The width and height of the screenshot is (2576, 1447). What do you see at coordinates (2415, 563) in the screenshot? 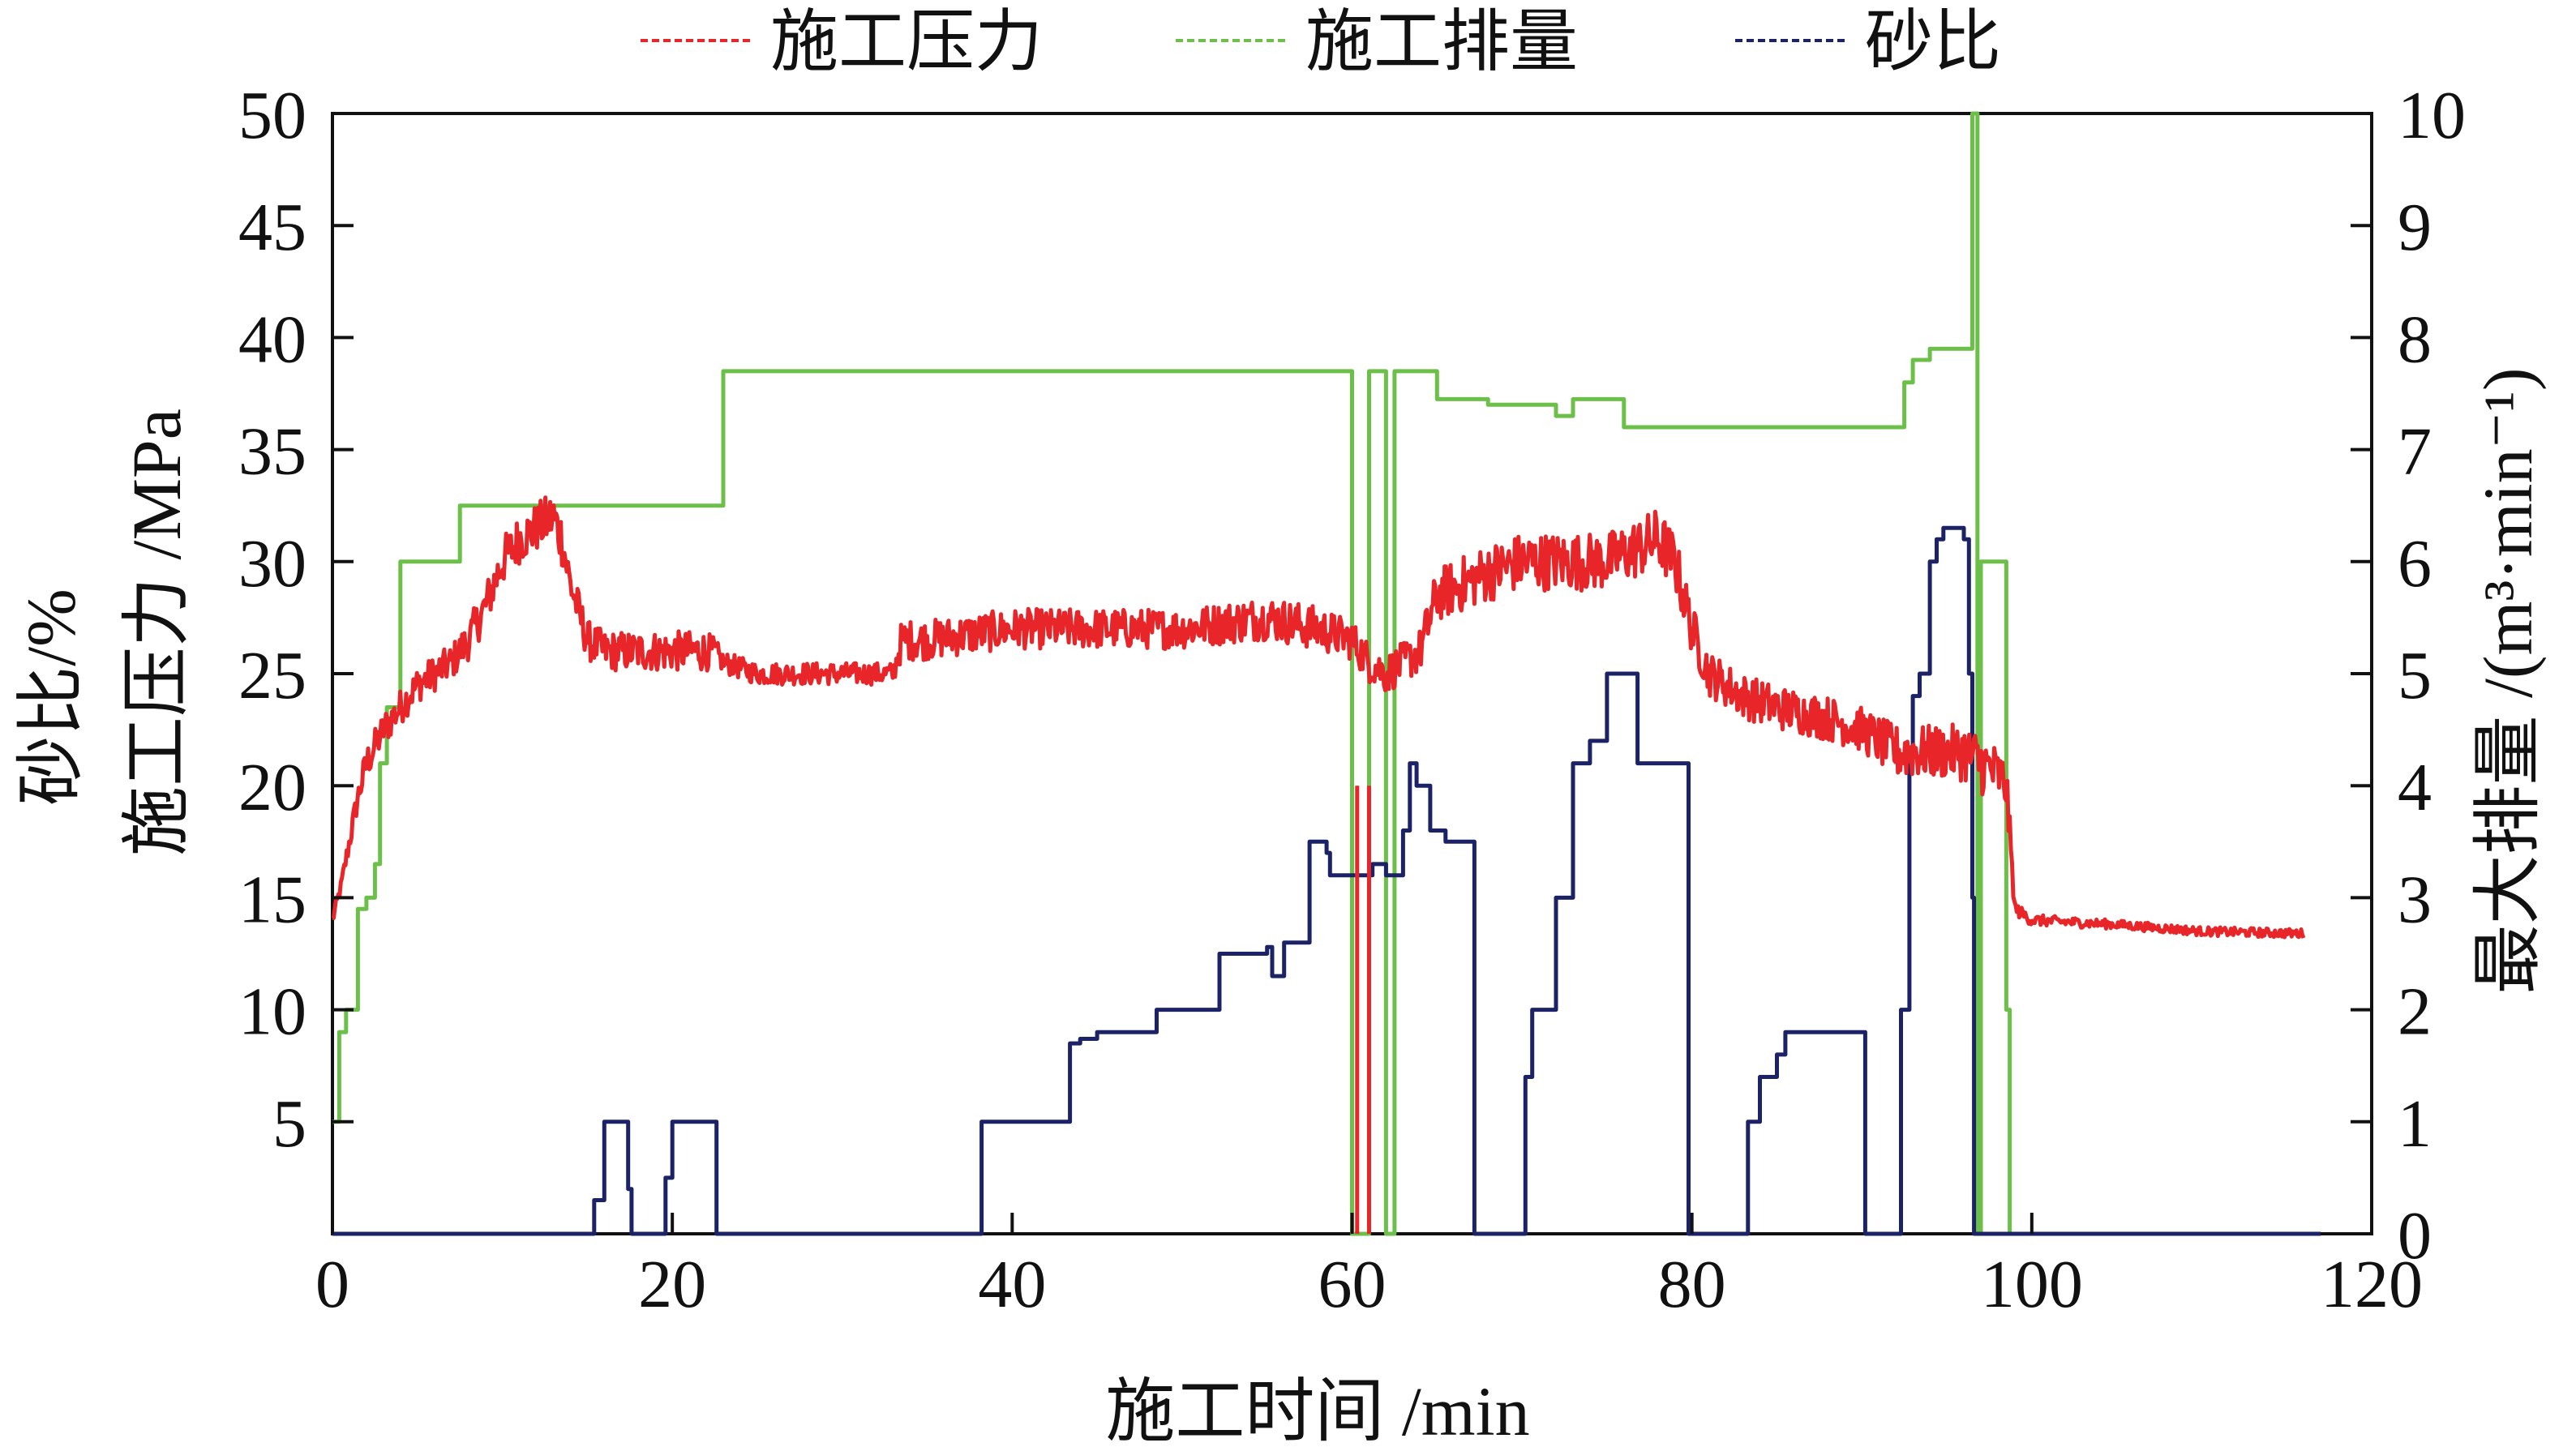
I see `y-right-tick-label-6: 6` at bounding box center [2415, 563].